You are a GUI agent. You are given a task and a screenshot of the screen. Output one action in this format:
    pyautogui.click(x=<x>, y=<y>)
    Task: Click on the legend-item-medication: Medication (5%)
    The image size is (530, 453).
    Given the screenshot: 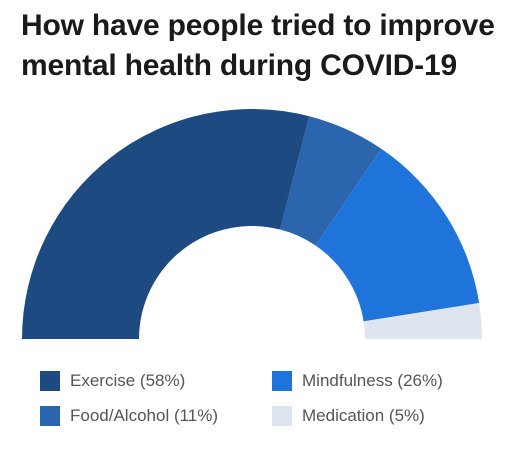 What is the action you would take?
    pyautogui.click(x=348, y=416)
    